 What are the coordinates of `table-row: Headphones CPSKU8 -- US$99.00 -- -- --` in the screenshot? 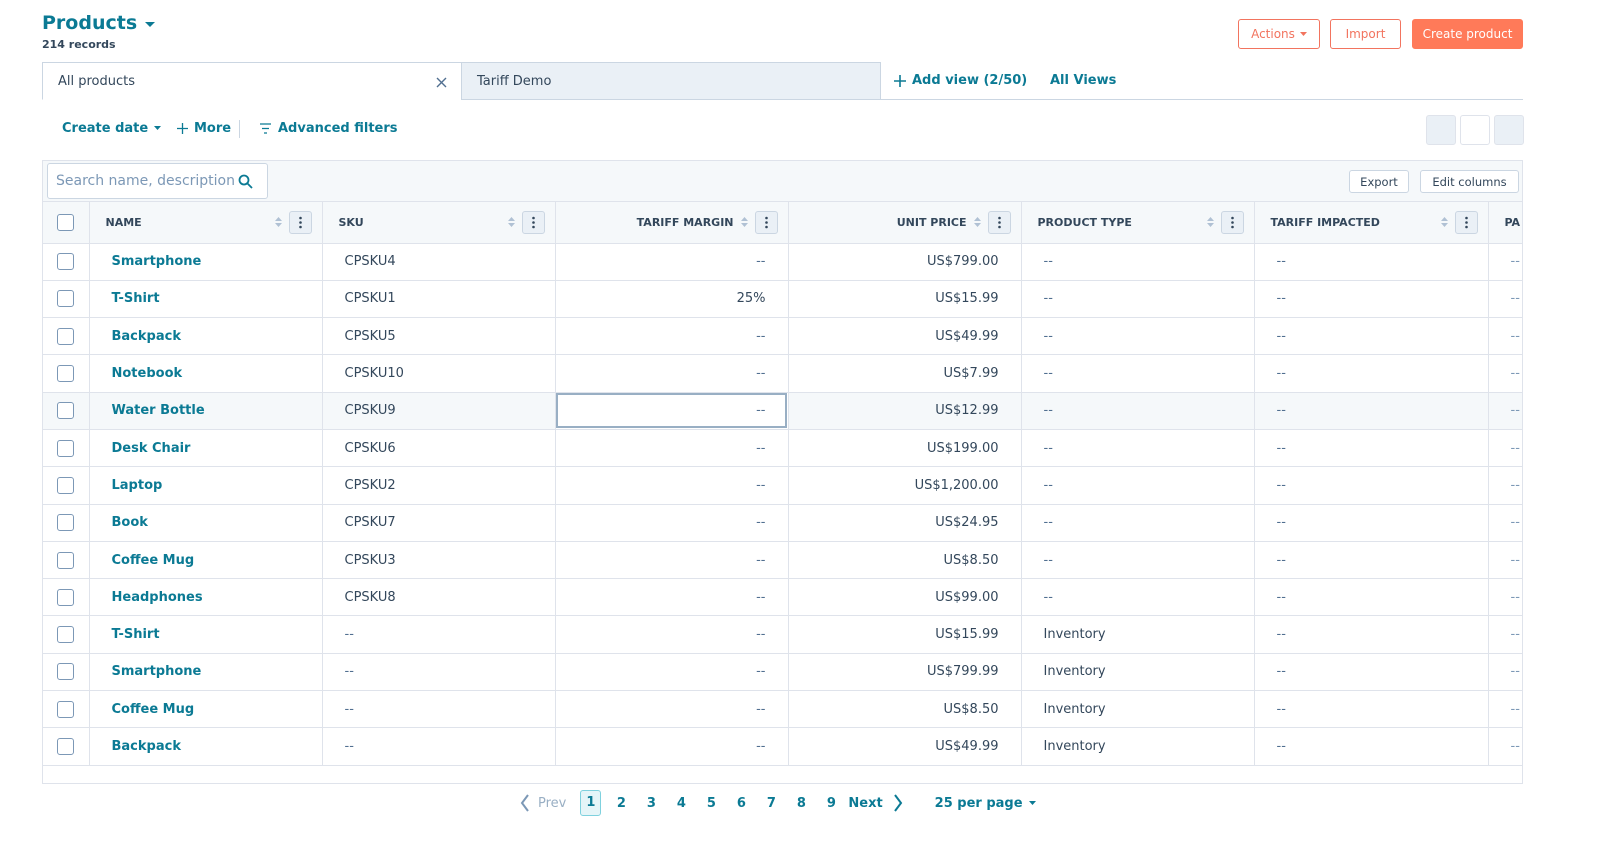 It's located at (782, 597).